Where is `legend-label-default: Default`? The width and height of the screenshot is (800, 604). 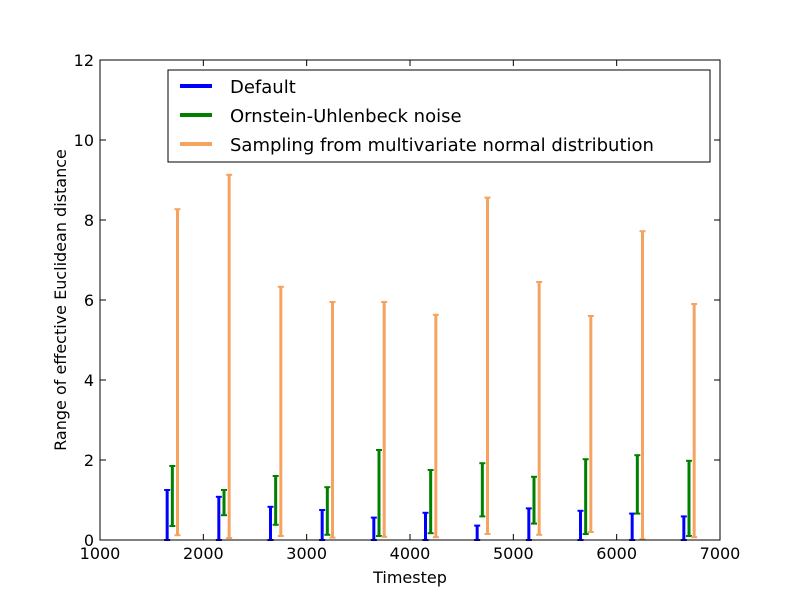
legend-label-default: Default is located at coordinates (263, 87).